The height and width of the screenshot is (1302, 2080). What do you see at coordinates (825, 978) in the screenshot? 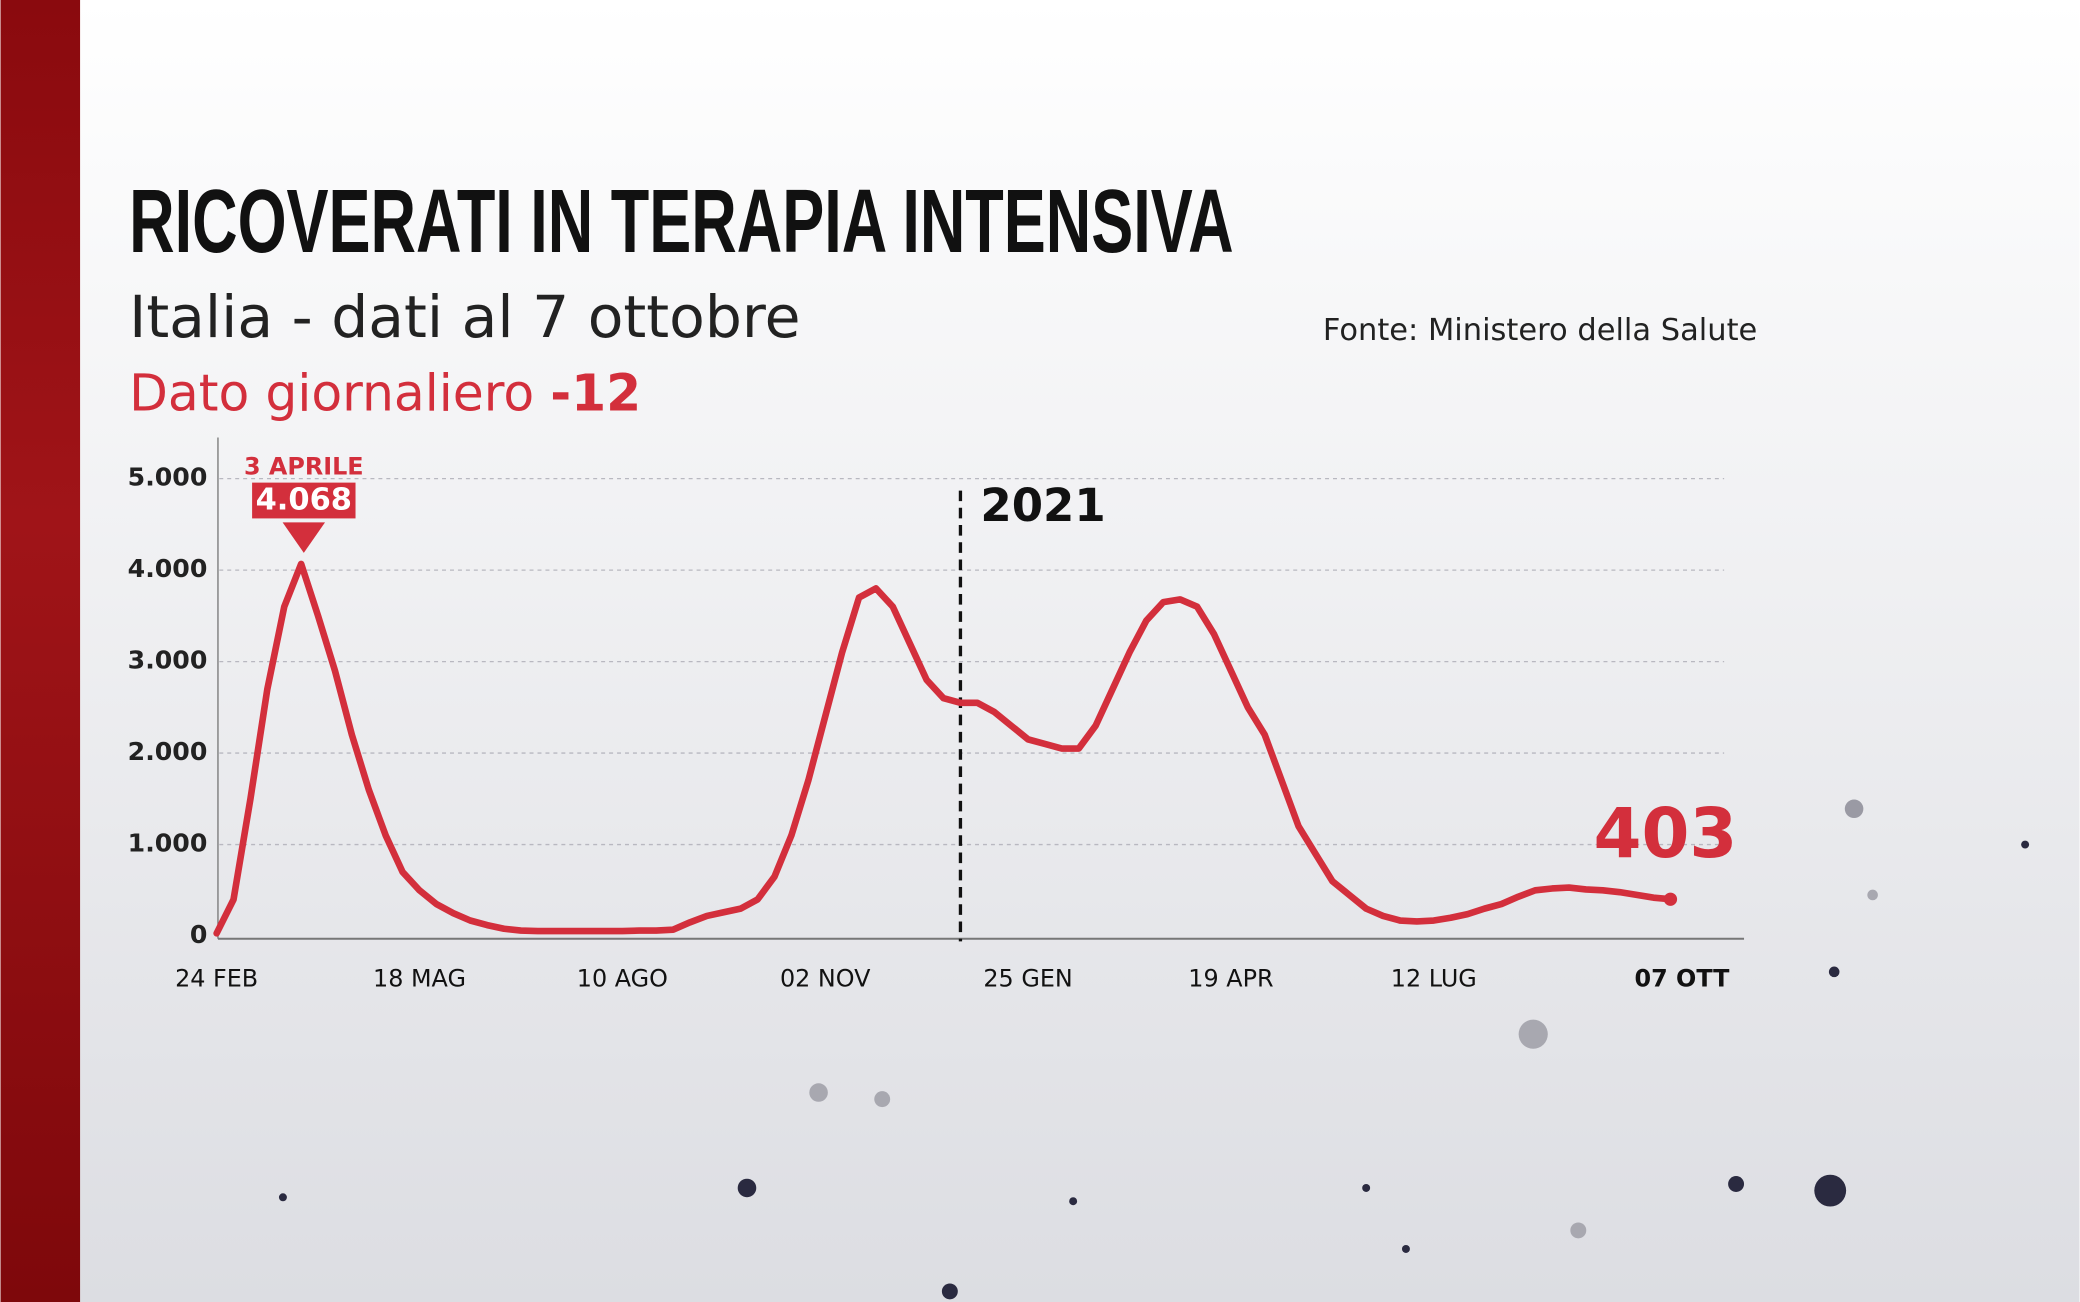
I see `x-tick-label: 02 NOV` at bounding box center [825, 978].